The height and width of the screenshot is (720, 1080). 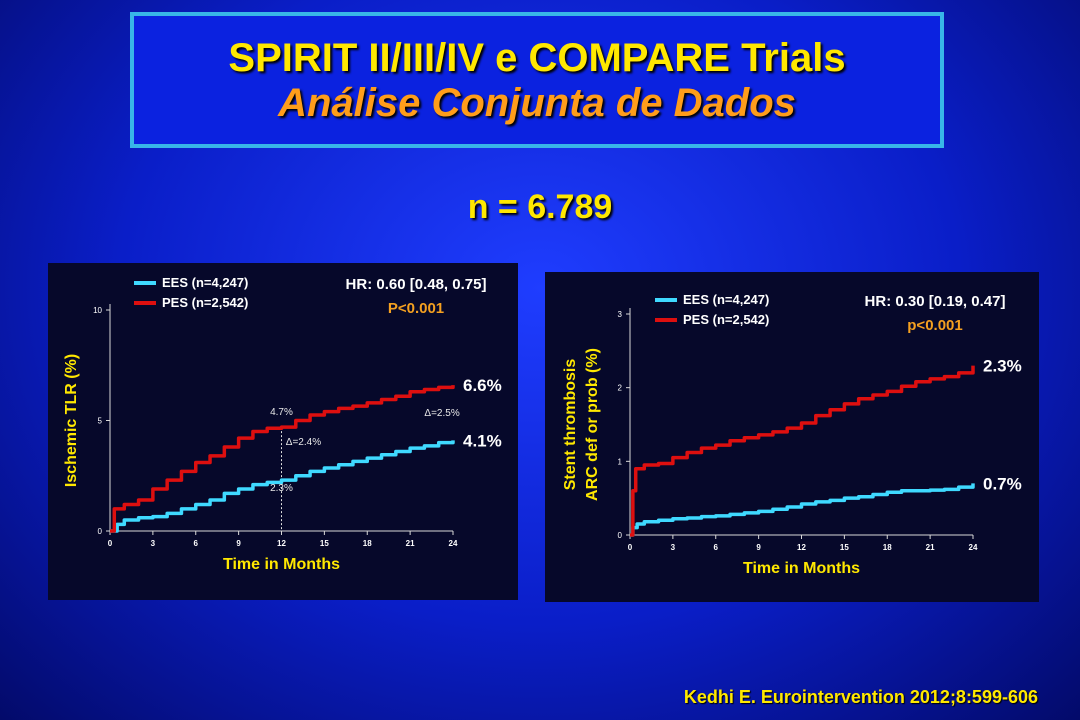 I want to click on tlr-x-axis-label: Time in Months, so click(x=281, y=564).